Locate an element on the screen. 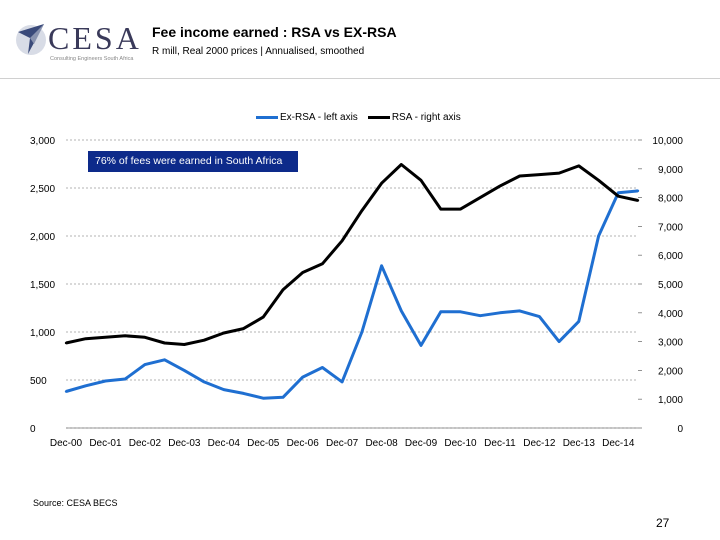 The width and height of the screenshot is (720, 540). source-note: Source: CESA BECS is located at coordinates (75, 503).